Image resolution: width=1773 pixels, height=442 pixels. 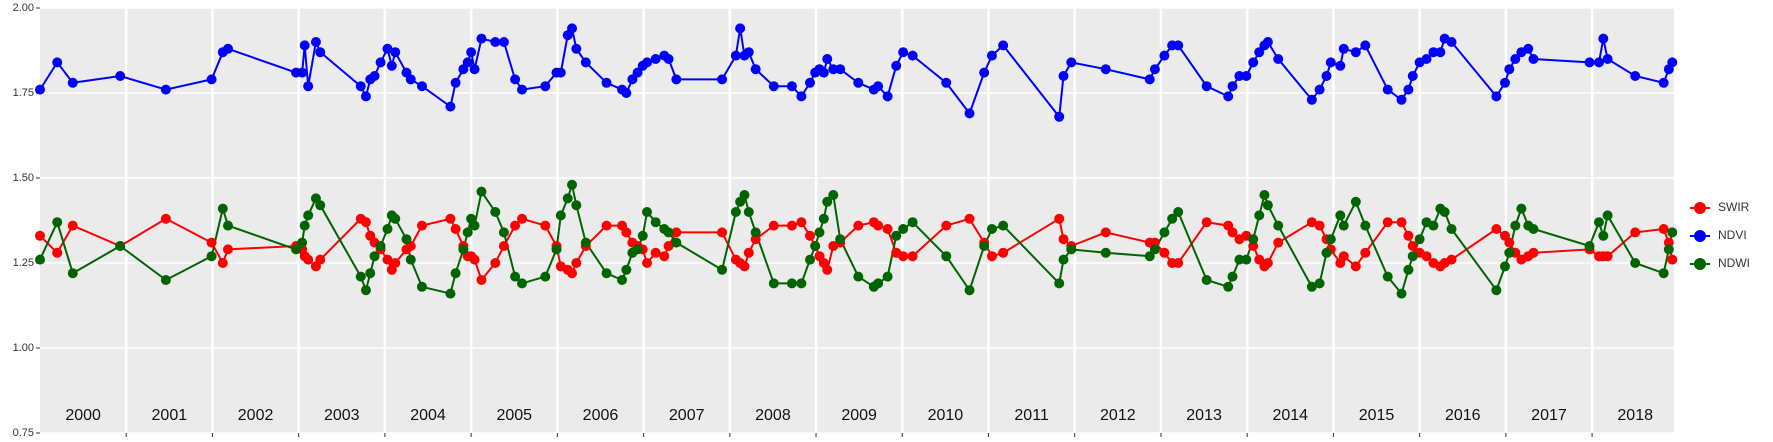 What do you see at coordinates (1118, 415) in the screenshot?
I see `year-label: 2012` at bounding box center [1118, 415].